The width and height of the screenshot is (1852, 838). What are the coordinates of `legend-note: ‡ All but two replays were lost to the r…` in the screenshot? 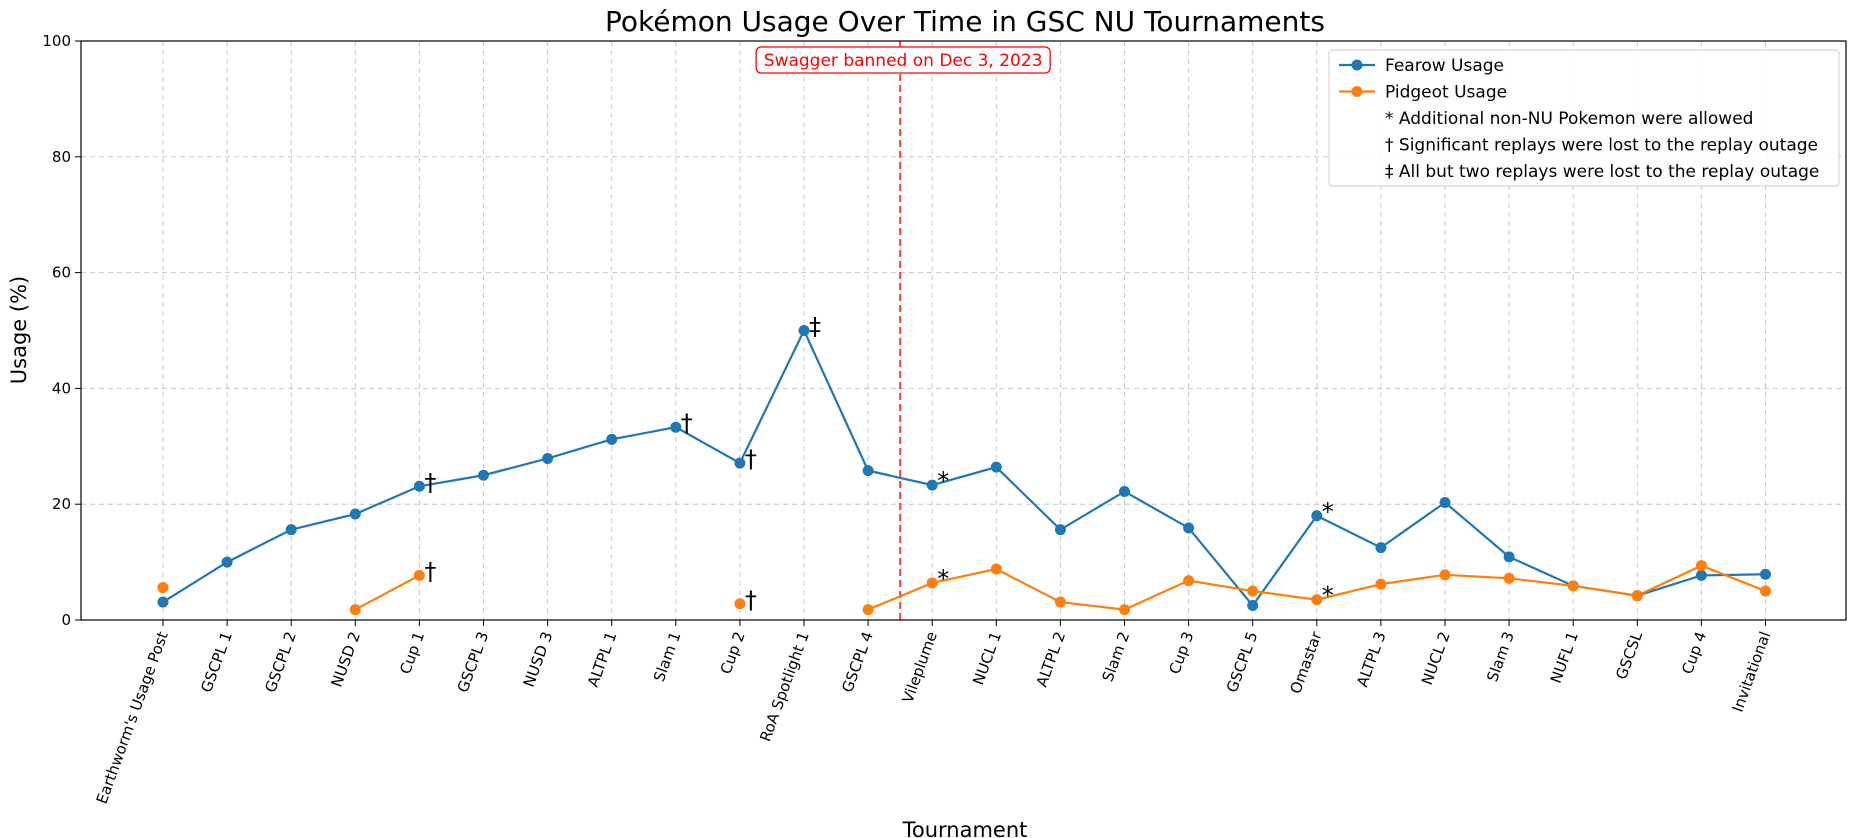 It's located at (1602, 172).